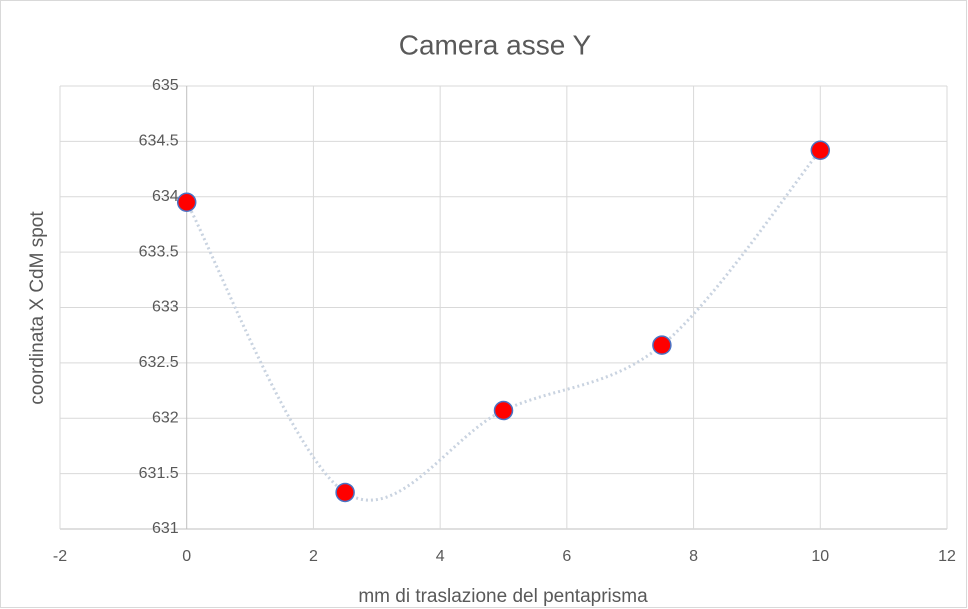 This screenshot has height=609, width=968. Describe the element at coordinates (159, 473) in the screenshot. I see `y-tick-label: 631.5` at that location.